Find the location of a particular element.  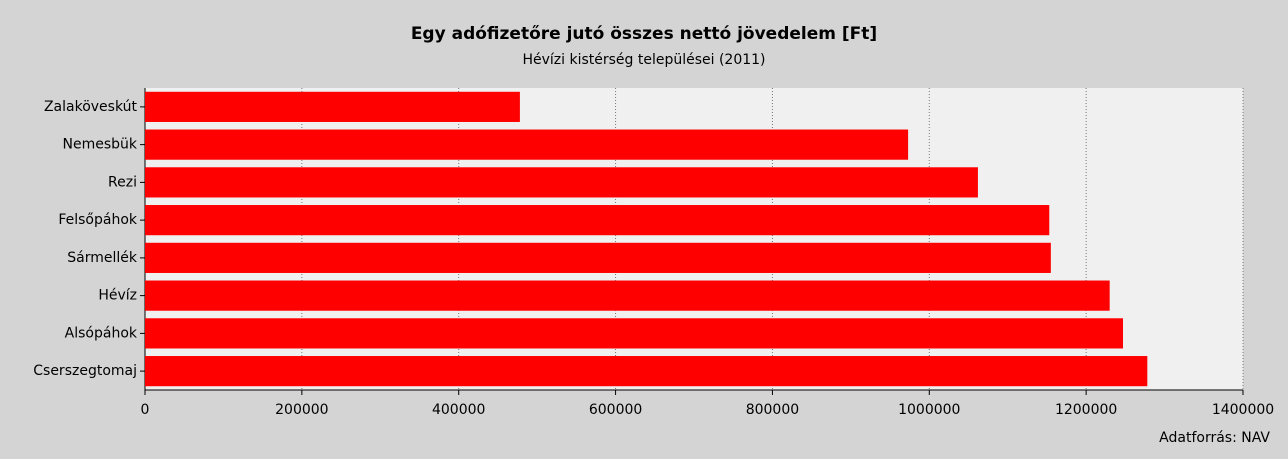

x-tick-label: 400000 is located at coordinates (458, 410).